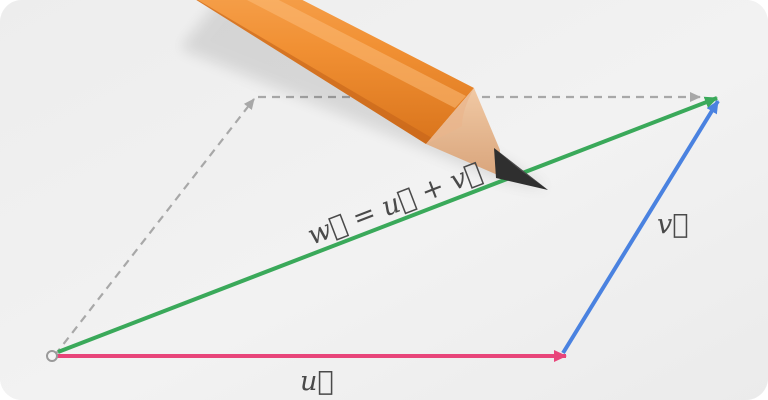 This screenshot has width=768, height=400. I want to click on vector-u-label: u⃗, so click(317, 381).